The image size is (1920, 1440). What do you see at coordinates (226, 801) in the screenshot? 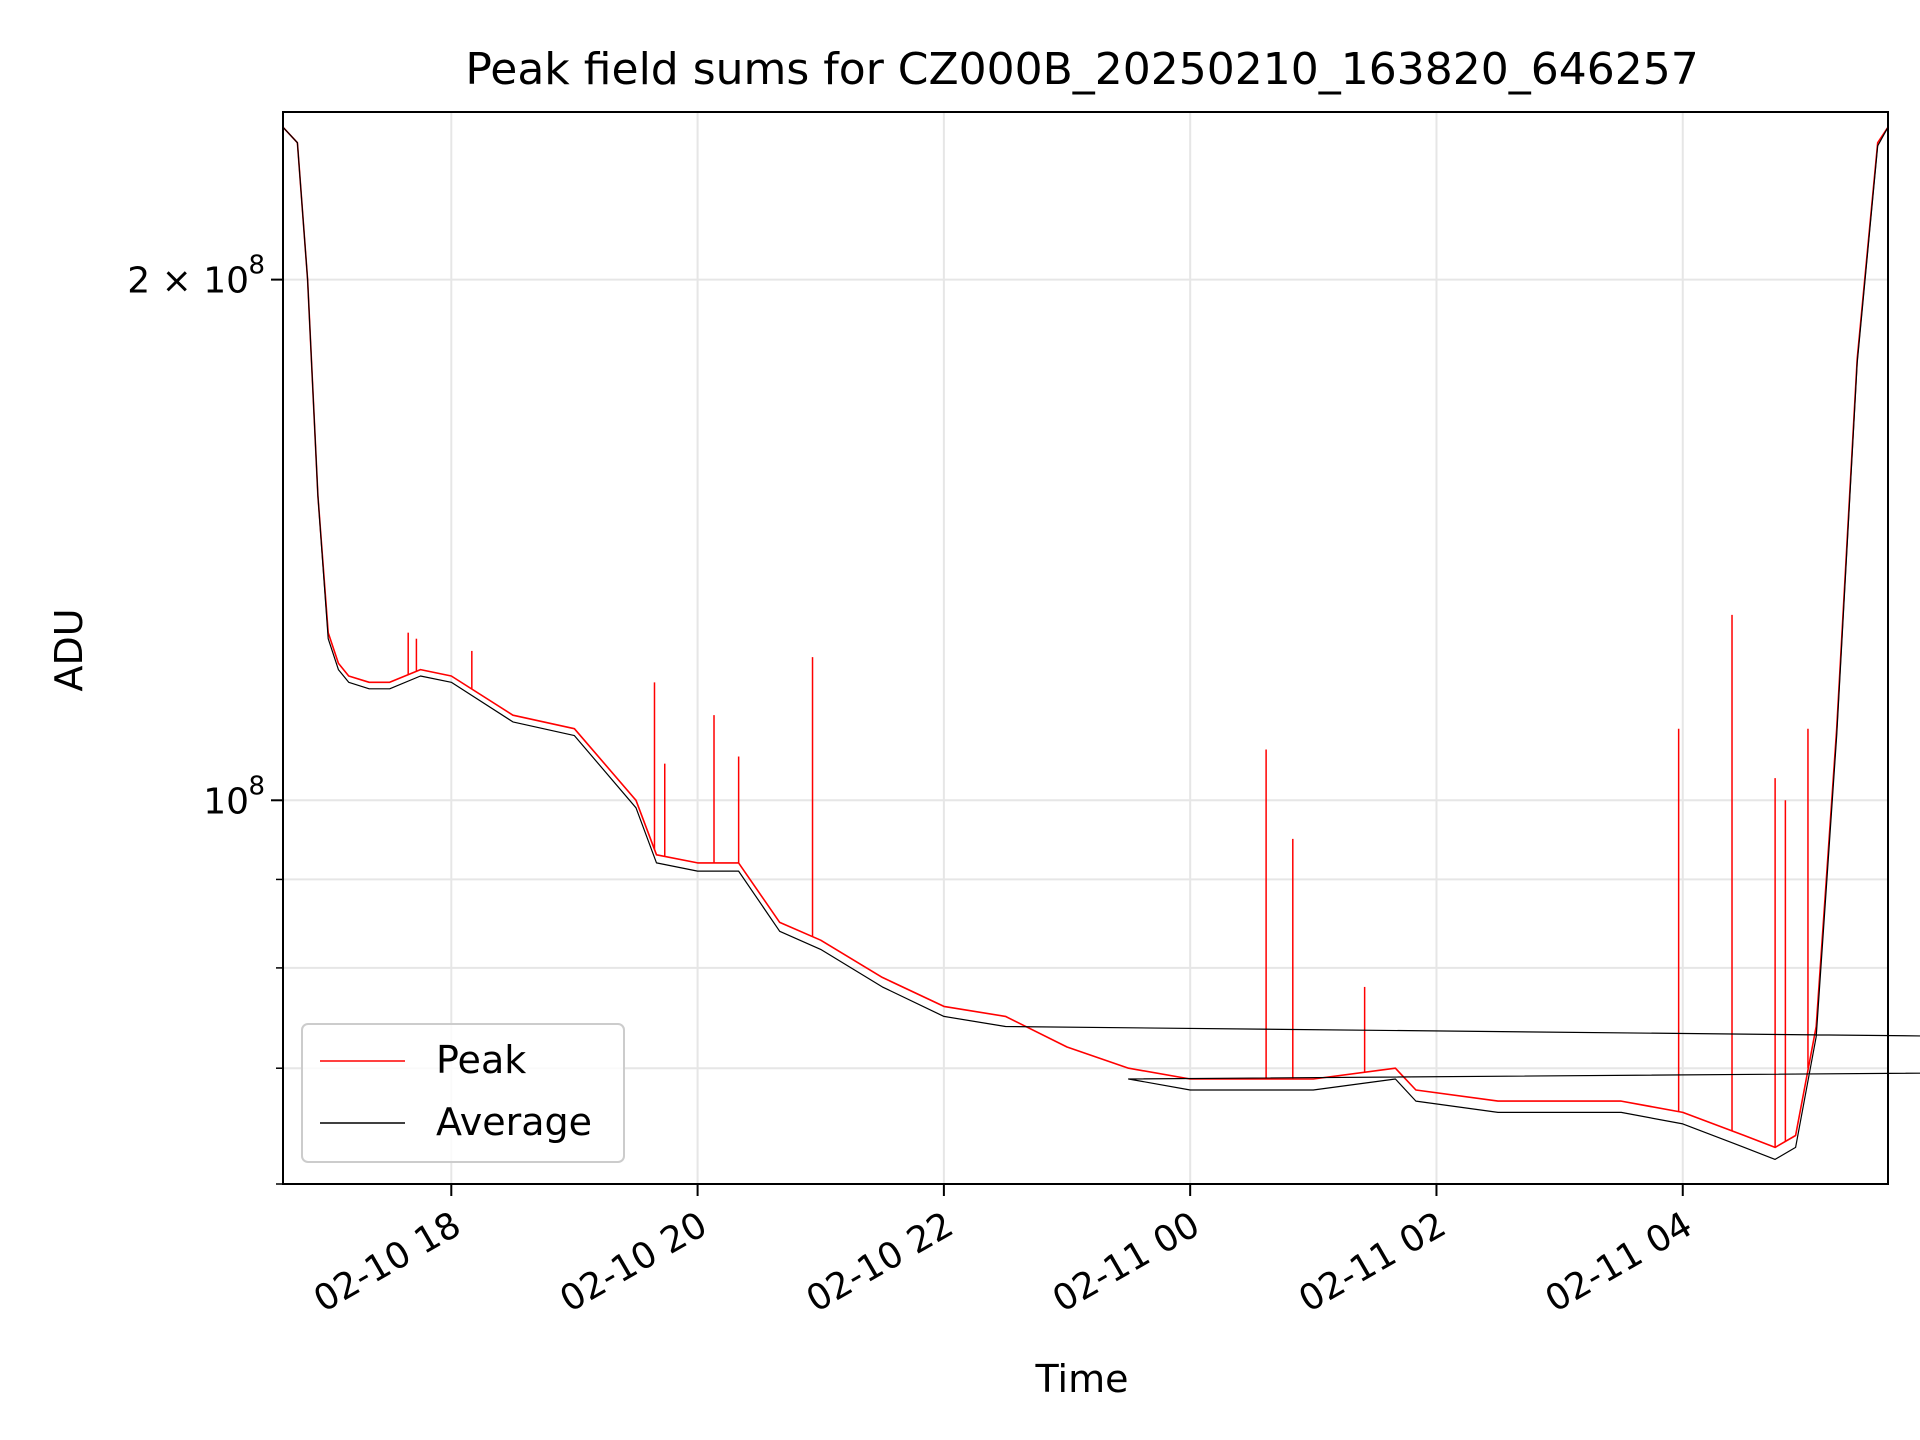
I see `y-tick-label: 10` at bounding box center [226, 801].